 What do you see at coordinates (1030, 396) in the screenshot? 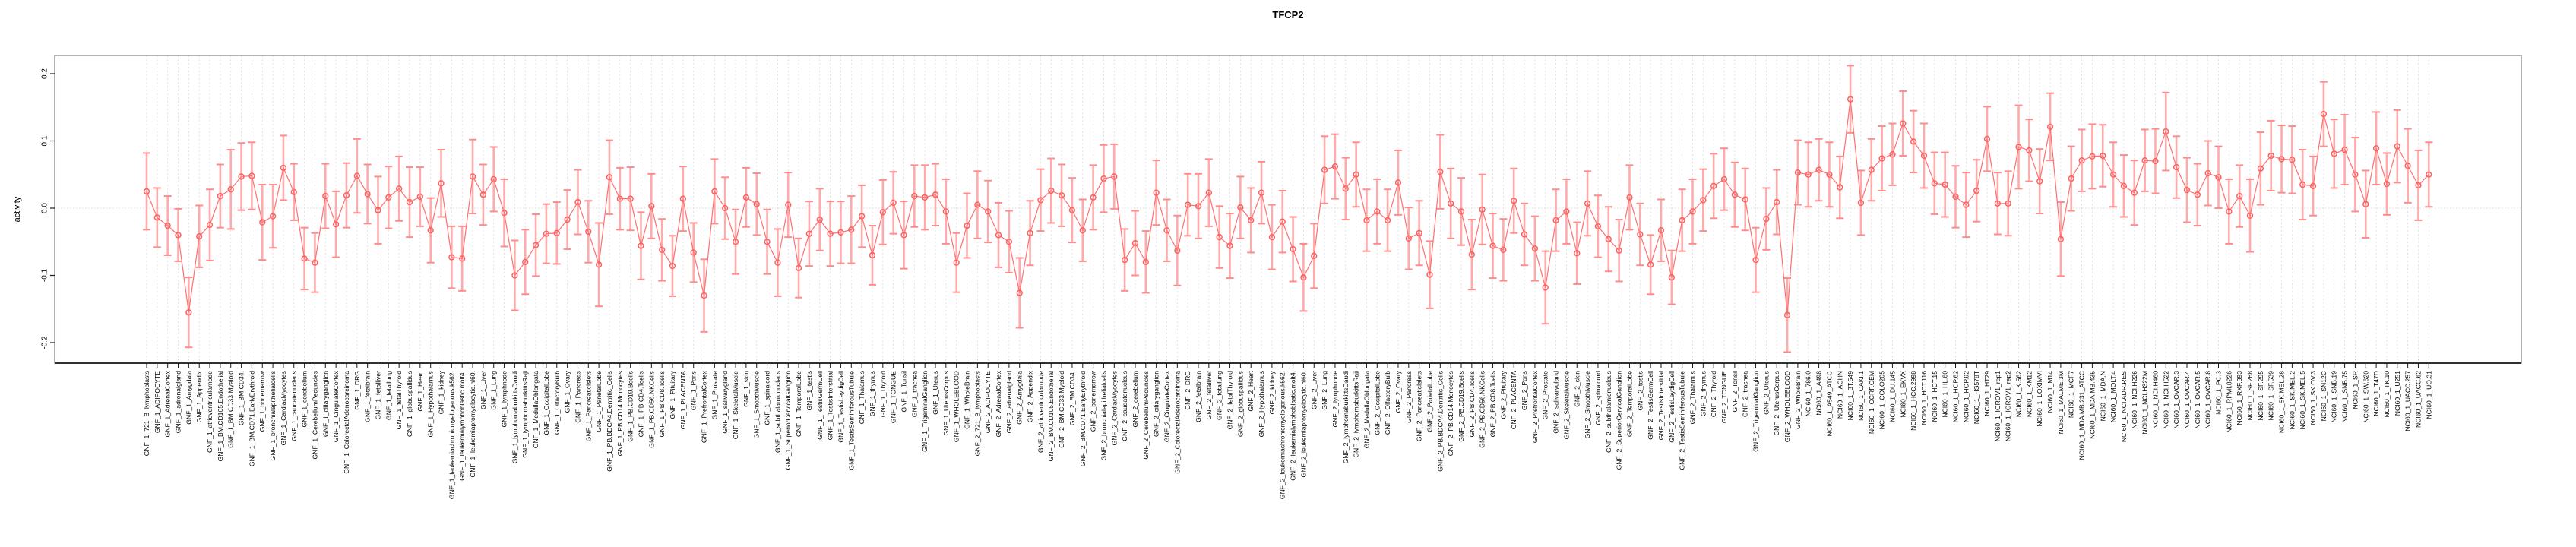
I see `x-tick-label: GNF_2_Appendix` at bounding box center [1030, 396].